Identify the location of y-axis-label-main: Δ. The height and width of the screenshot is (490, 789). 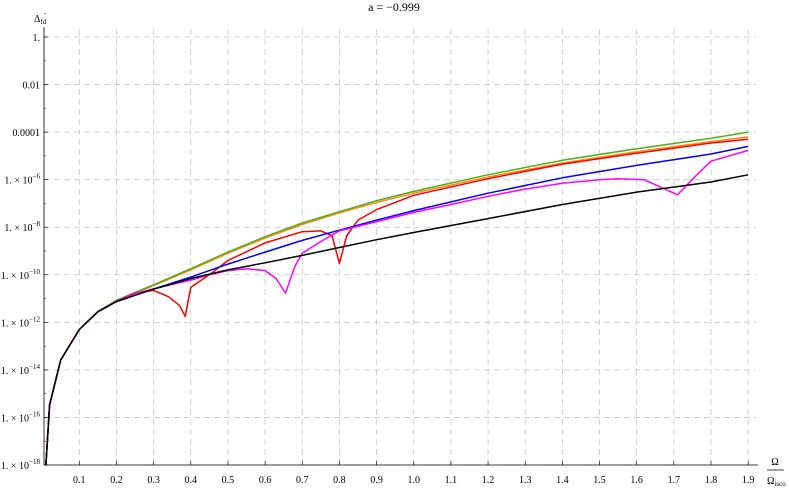
(37, 19).